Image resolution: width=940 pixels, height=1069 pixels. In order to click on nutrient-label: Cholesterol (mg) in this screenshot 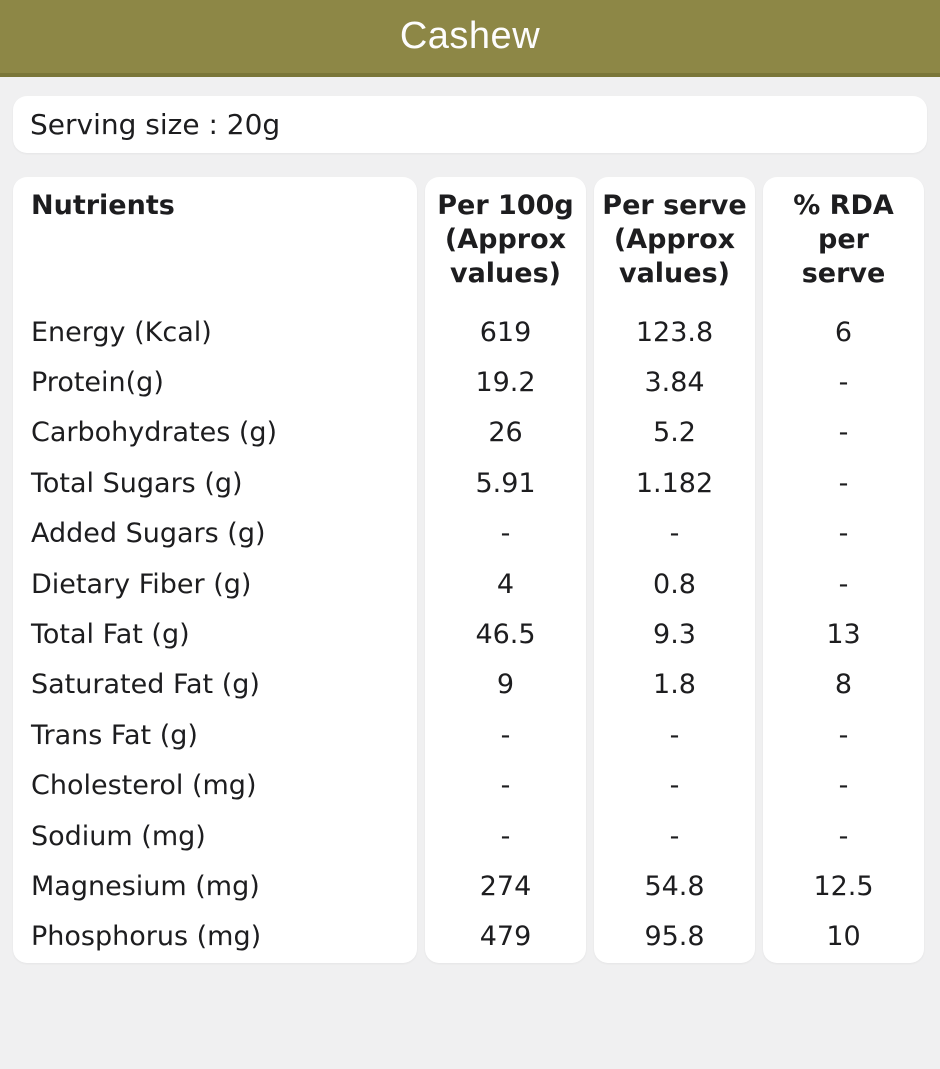, I will do `click(144, 786)`.